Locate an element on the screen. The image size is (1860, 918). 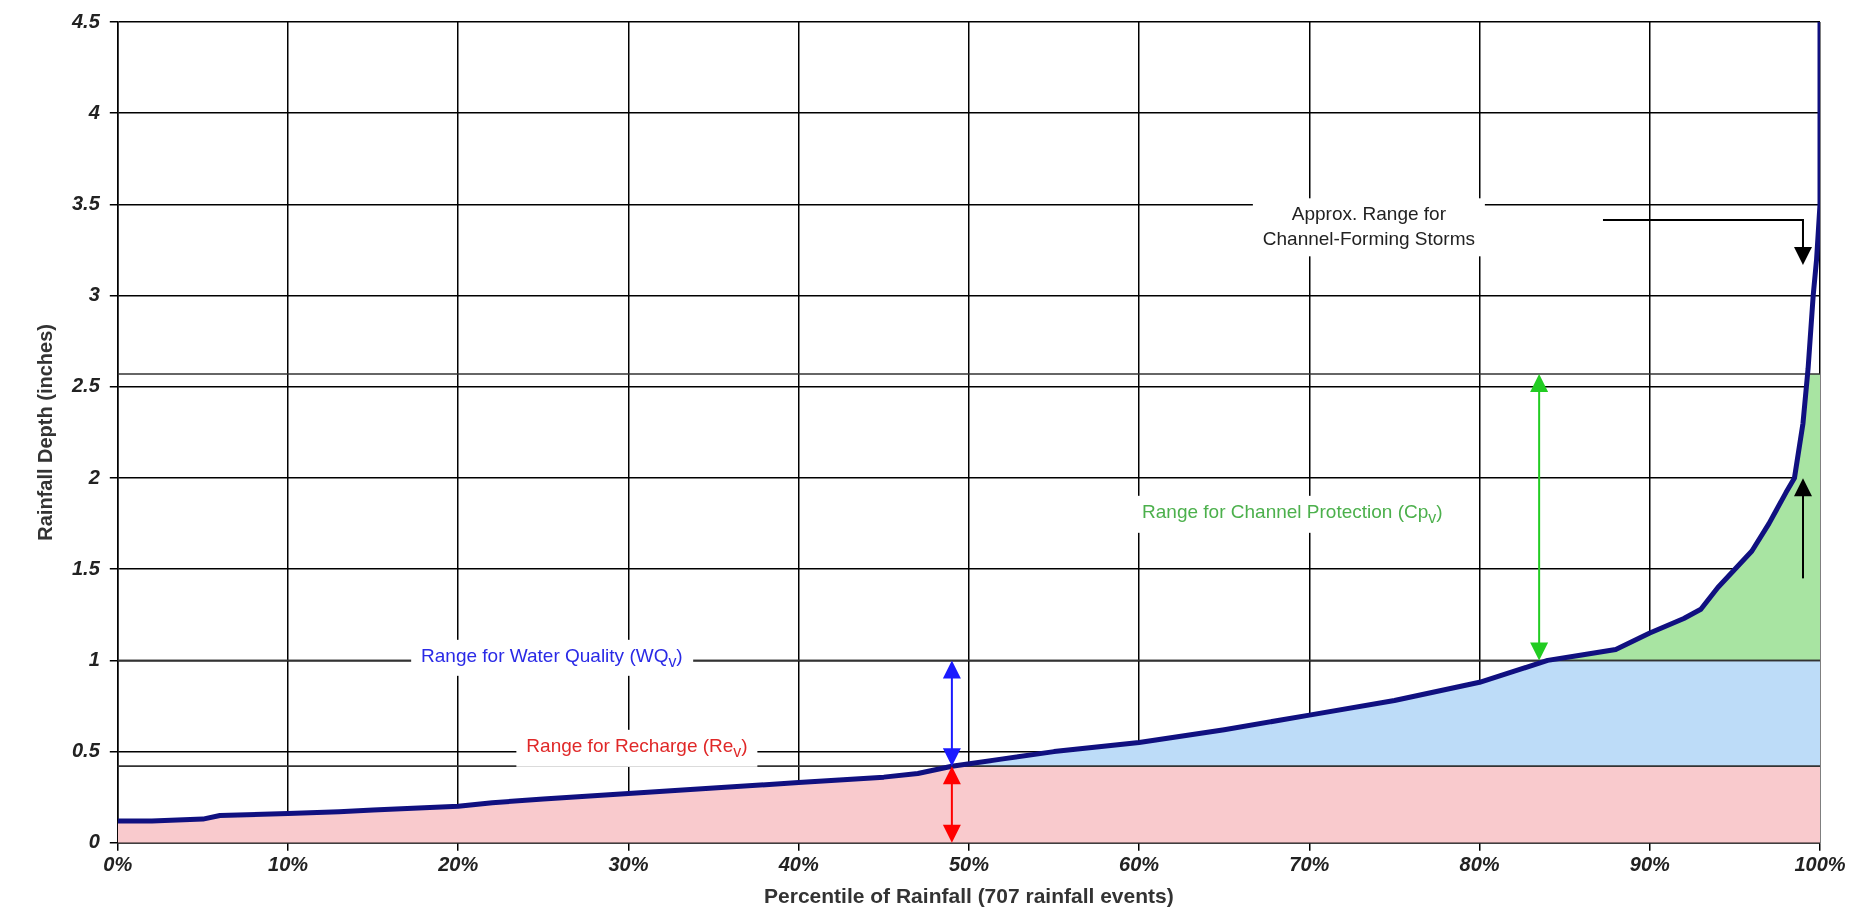
y-tick-label: 0.5 is located at coordinates (86, 750).